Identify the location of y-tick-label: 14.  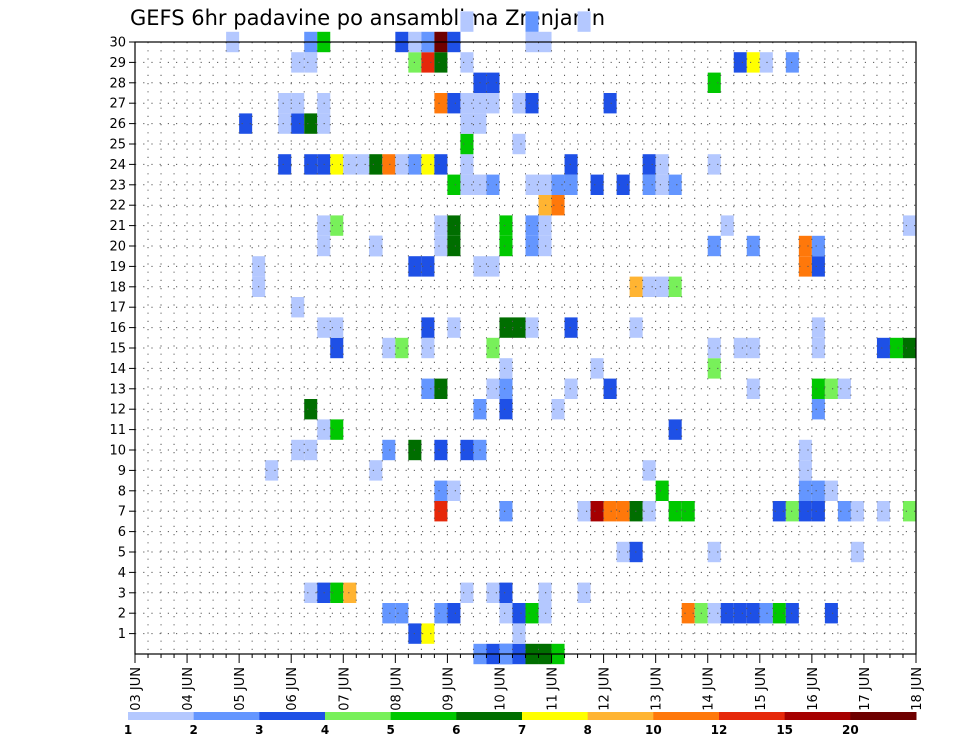
(117, 369).